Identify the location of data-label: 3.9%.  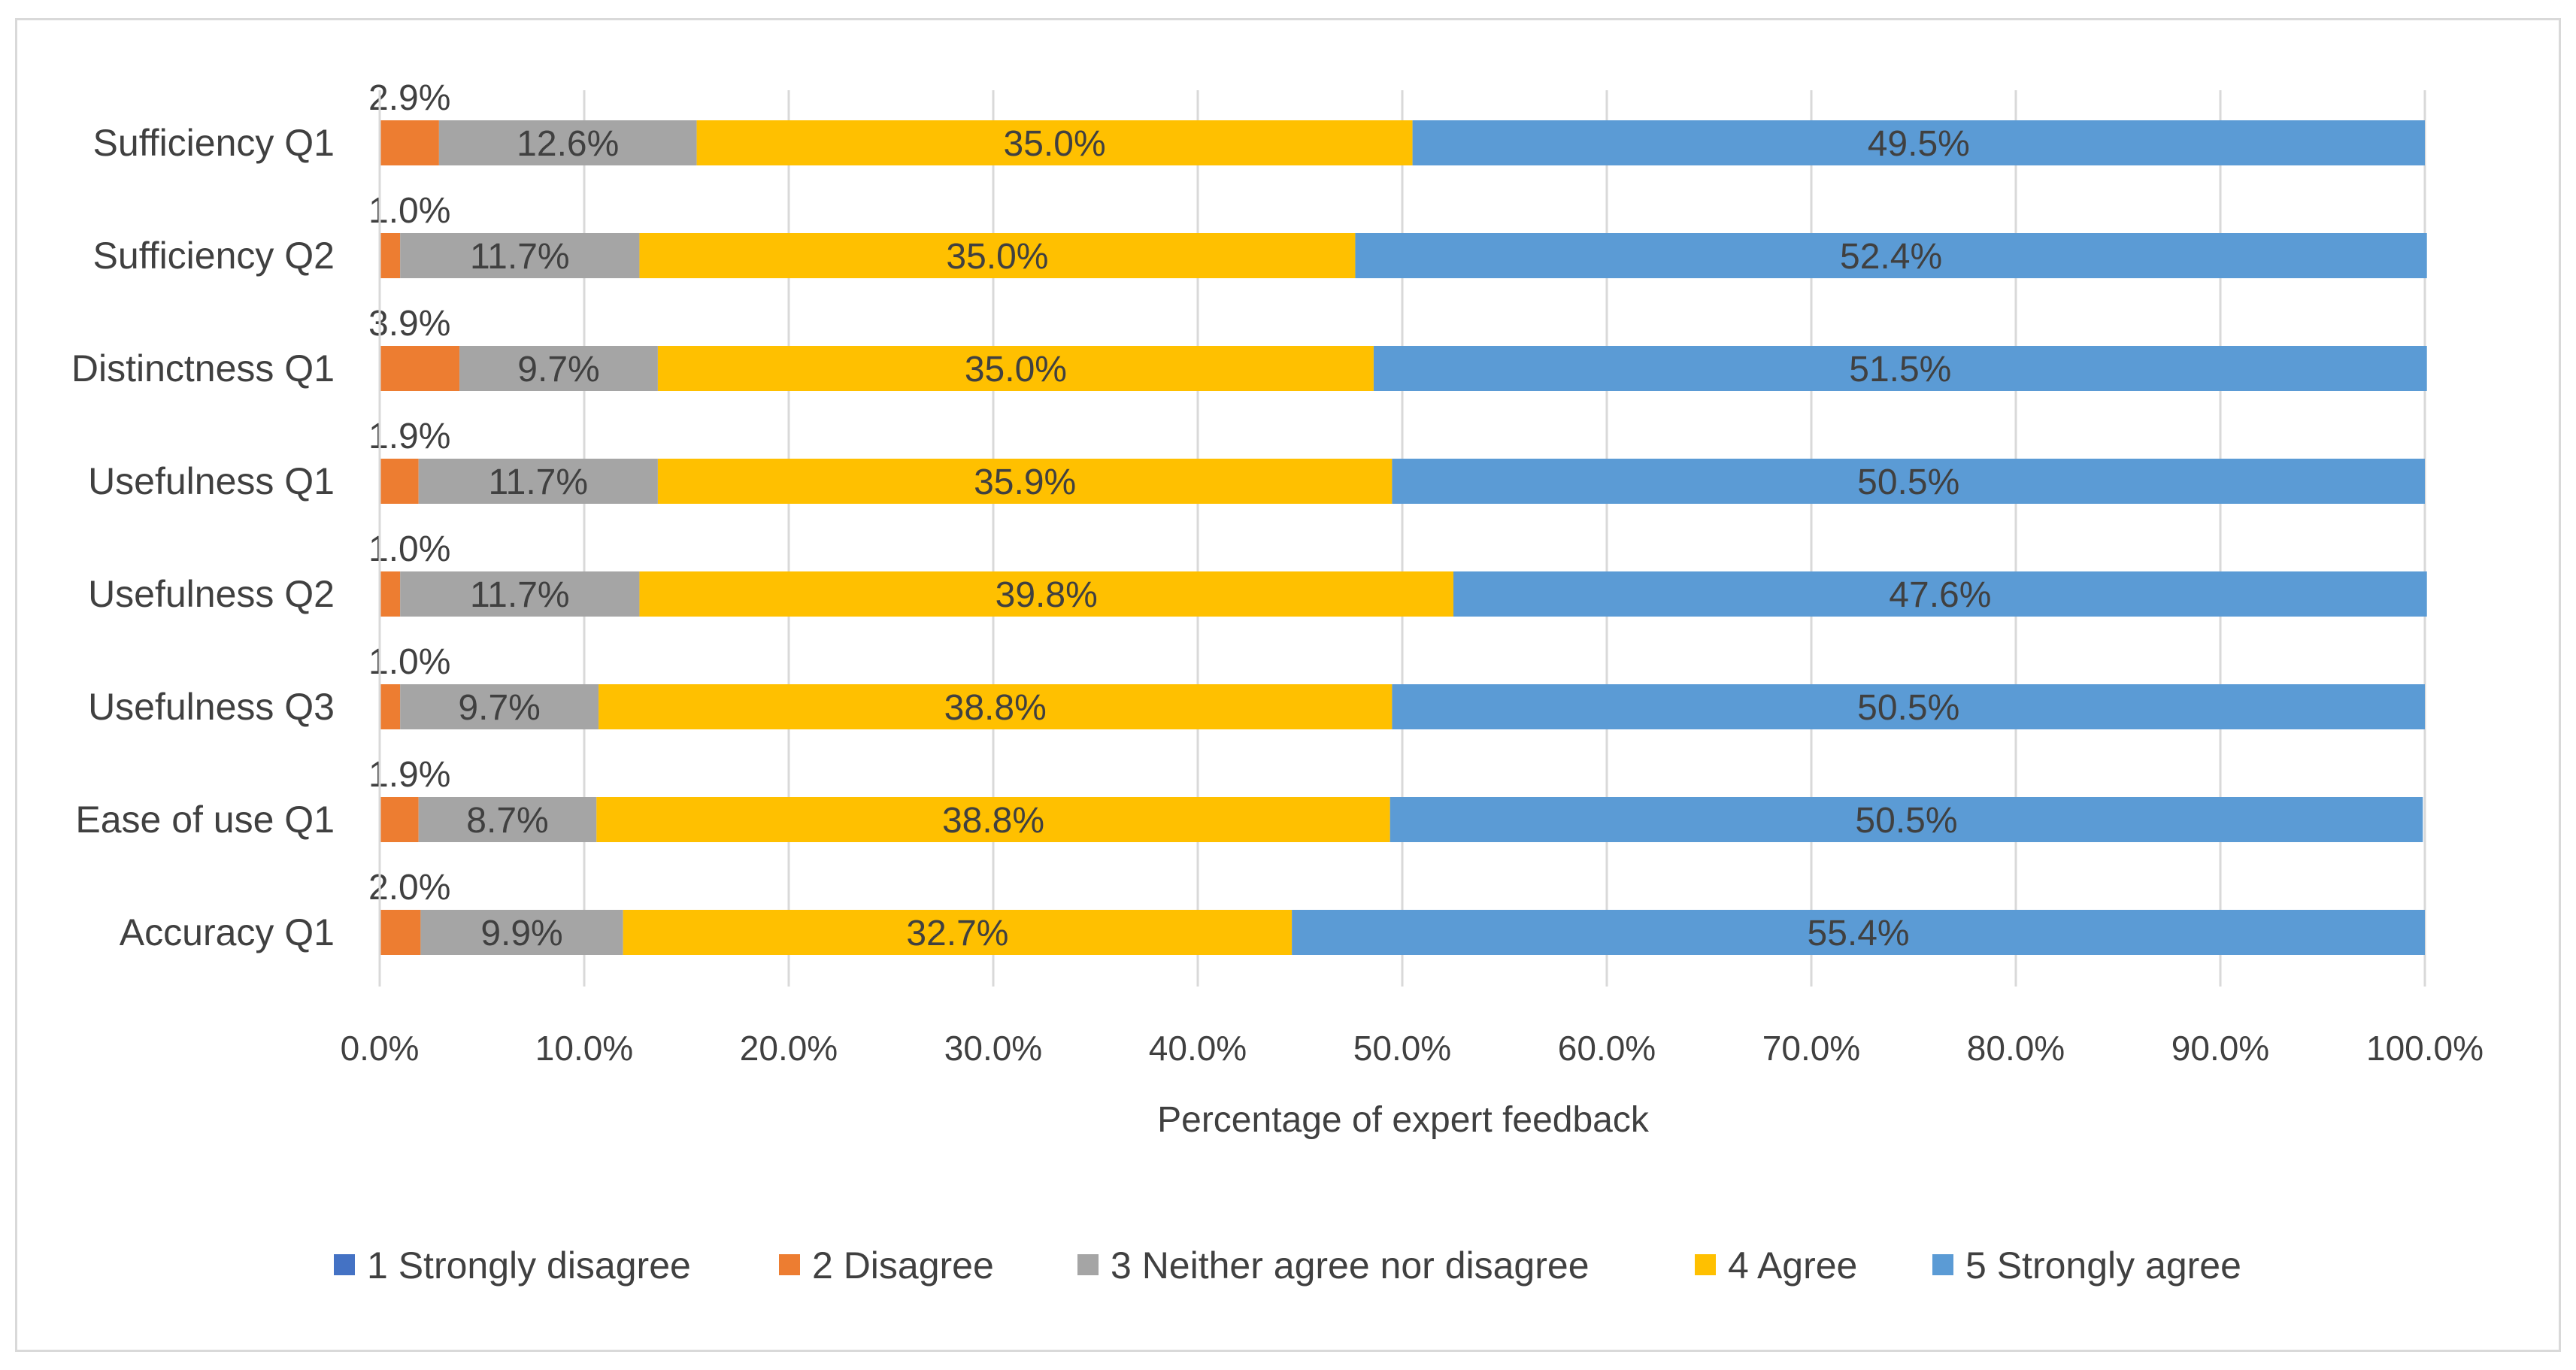
(409, 324).